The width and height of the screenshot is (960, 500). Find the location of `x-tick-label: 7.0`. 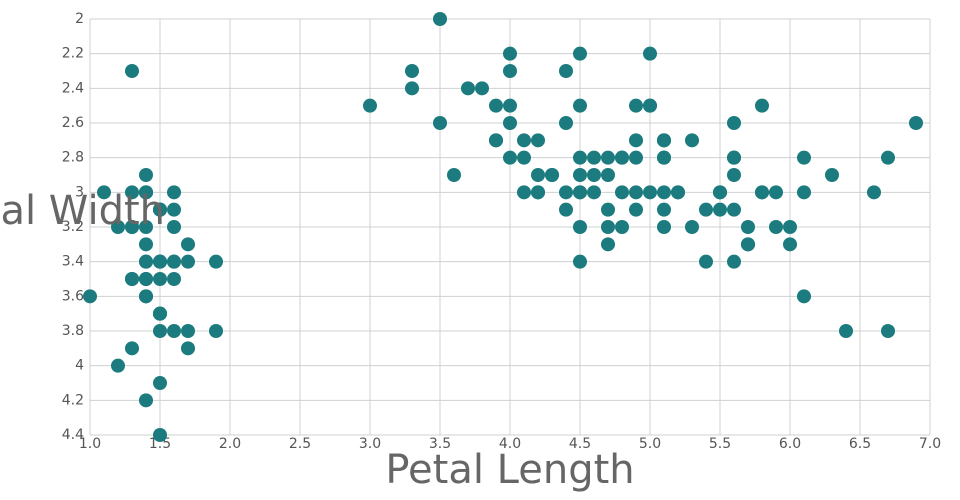

x-tick-label: 7.0 is located at coordinates (930, 444).